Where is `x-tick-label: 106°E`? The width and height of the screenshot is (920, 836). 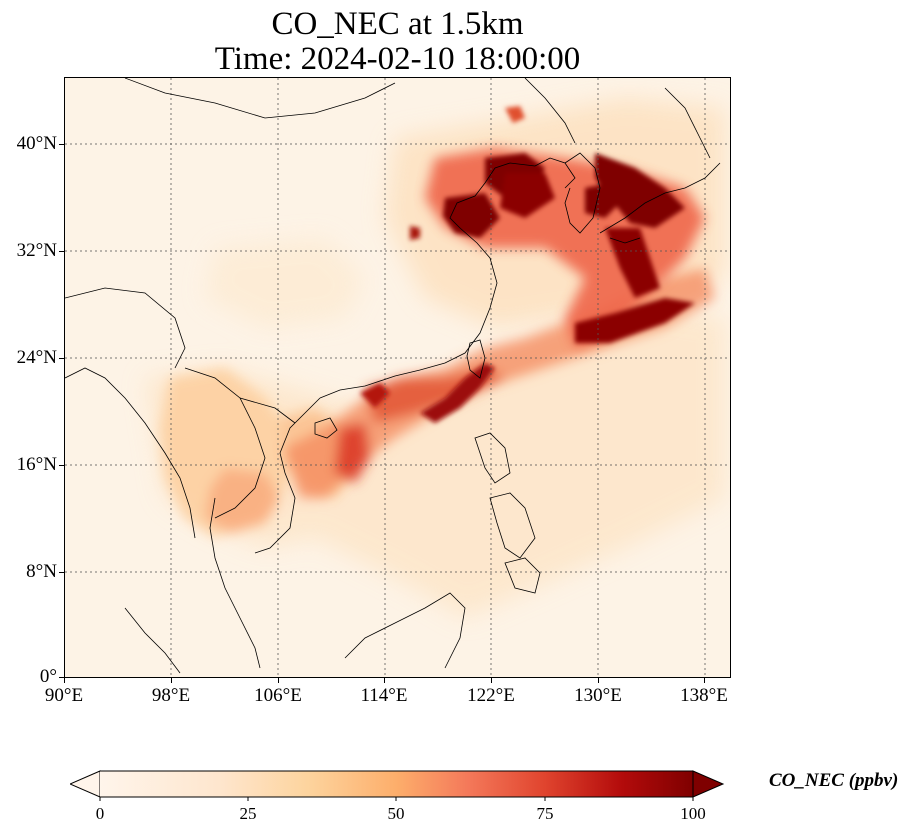 x-tick-label: 106°E is located at coordinates (278, 695).